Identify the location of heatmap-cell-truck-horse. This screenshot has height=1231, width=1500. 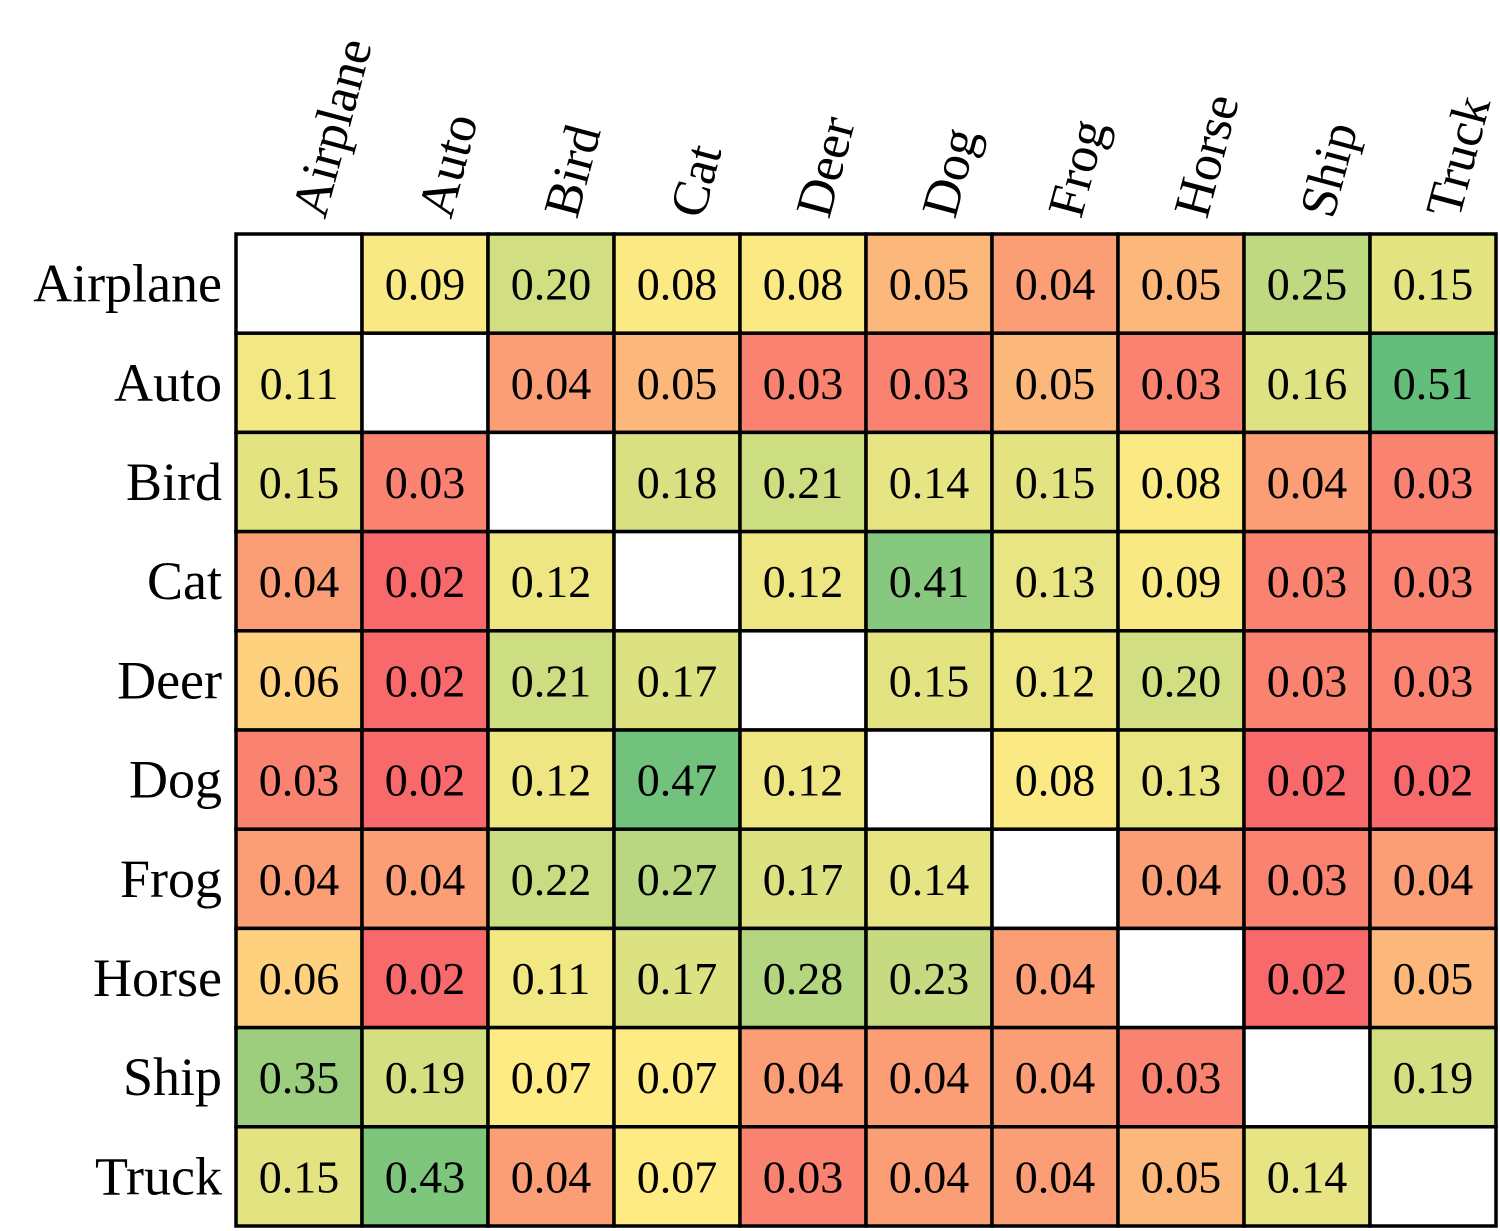
(1181, 1176).